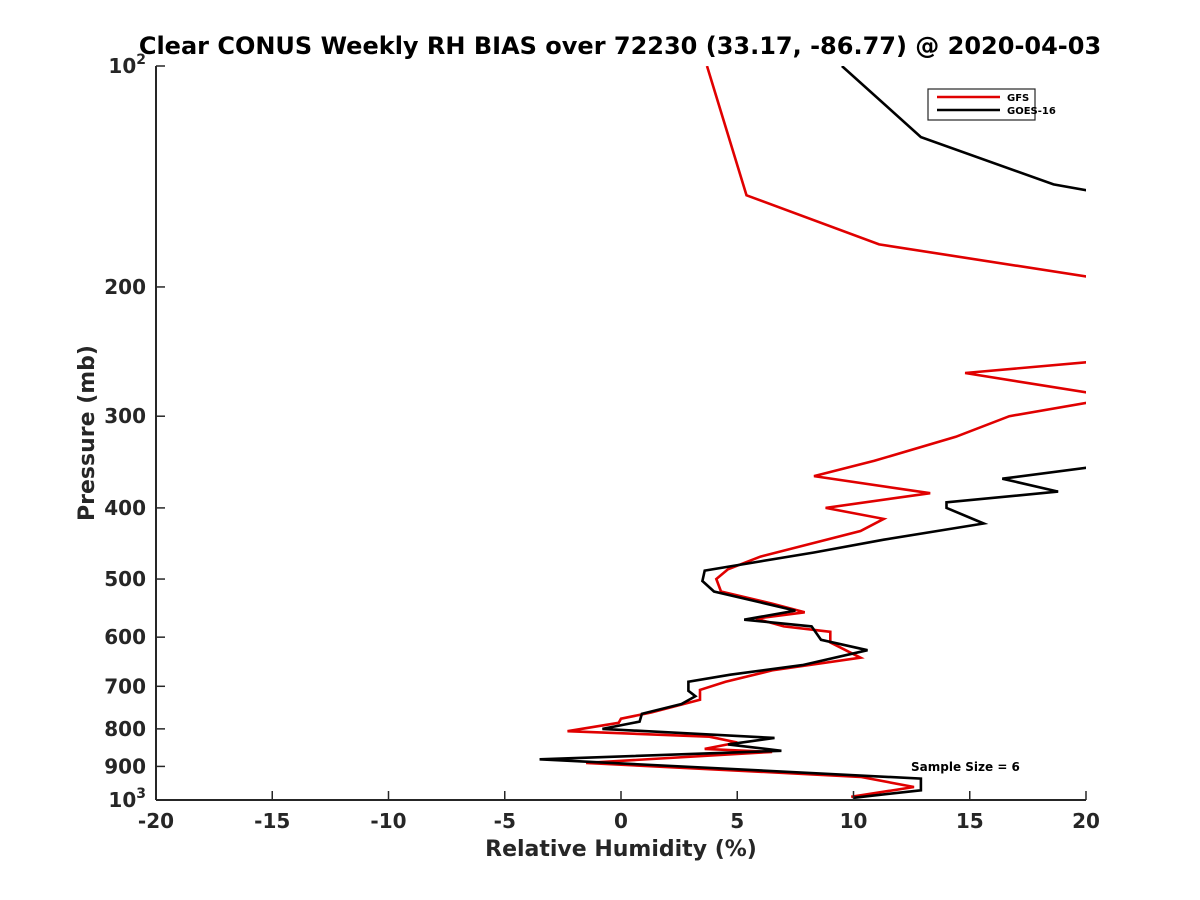 This screenshot has height=900, width=1200. I want to click on x-tick-label: -20, so click(156, 821).